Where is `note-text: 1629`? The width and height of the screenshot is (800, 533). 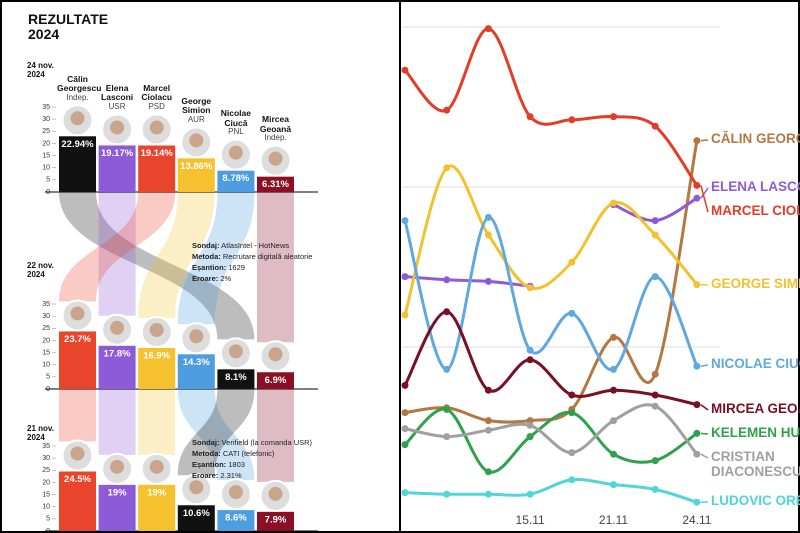 note-text: 1629 is located at coordinates (236, 267).